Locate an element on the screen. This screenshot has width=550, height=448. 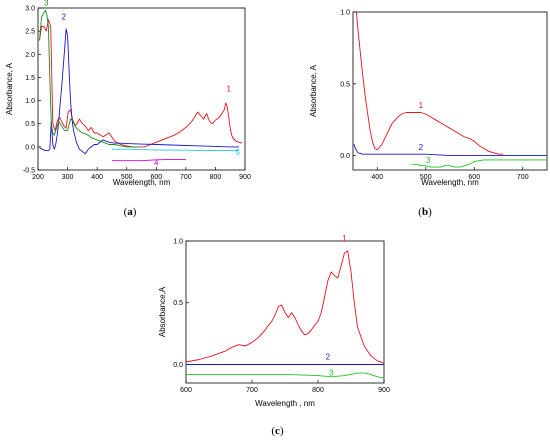
panel-caption-b-letter: b is located at coordinates (425, 212).